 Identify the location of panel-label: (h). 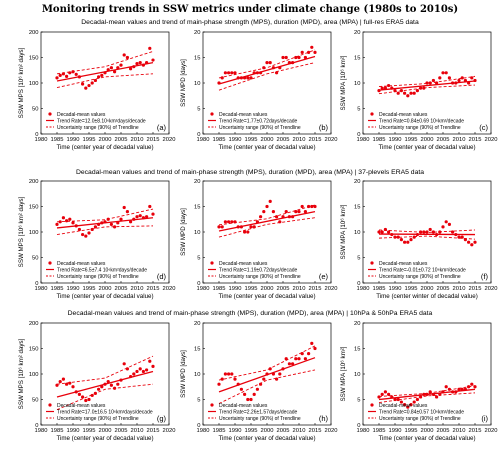
(324, 418).